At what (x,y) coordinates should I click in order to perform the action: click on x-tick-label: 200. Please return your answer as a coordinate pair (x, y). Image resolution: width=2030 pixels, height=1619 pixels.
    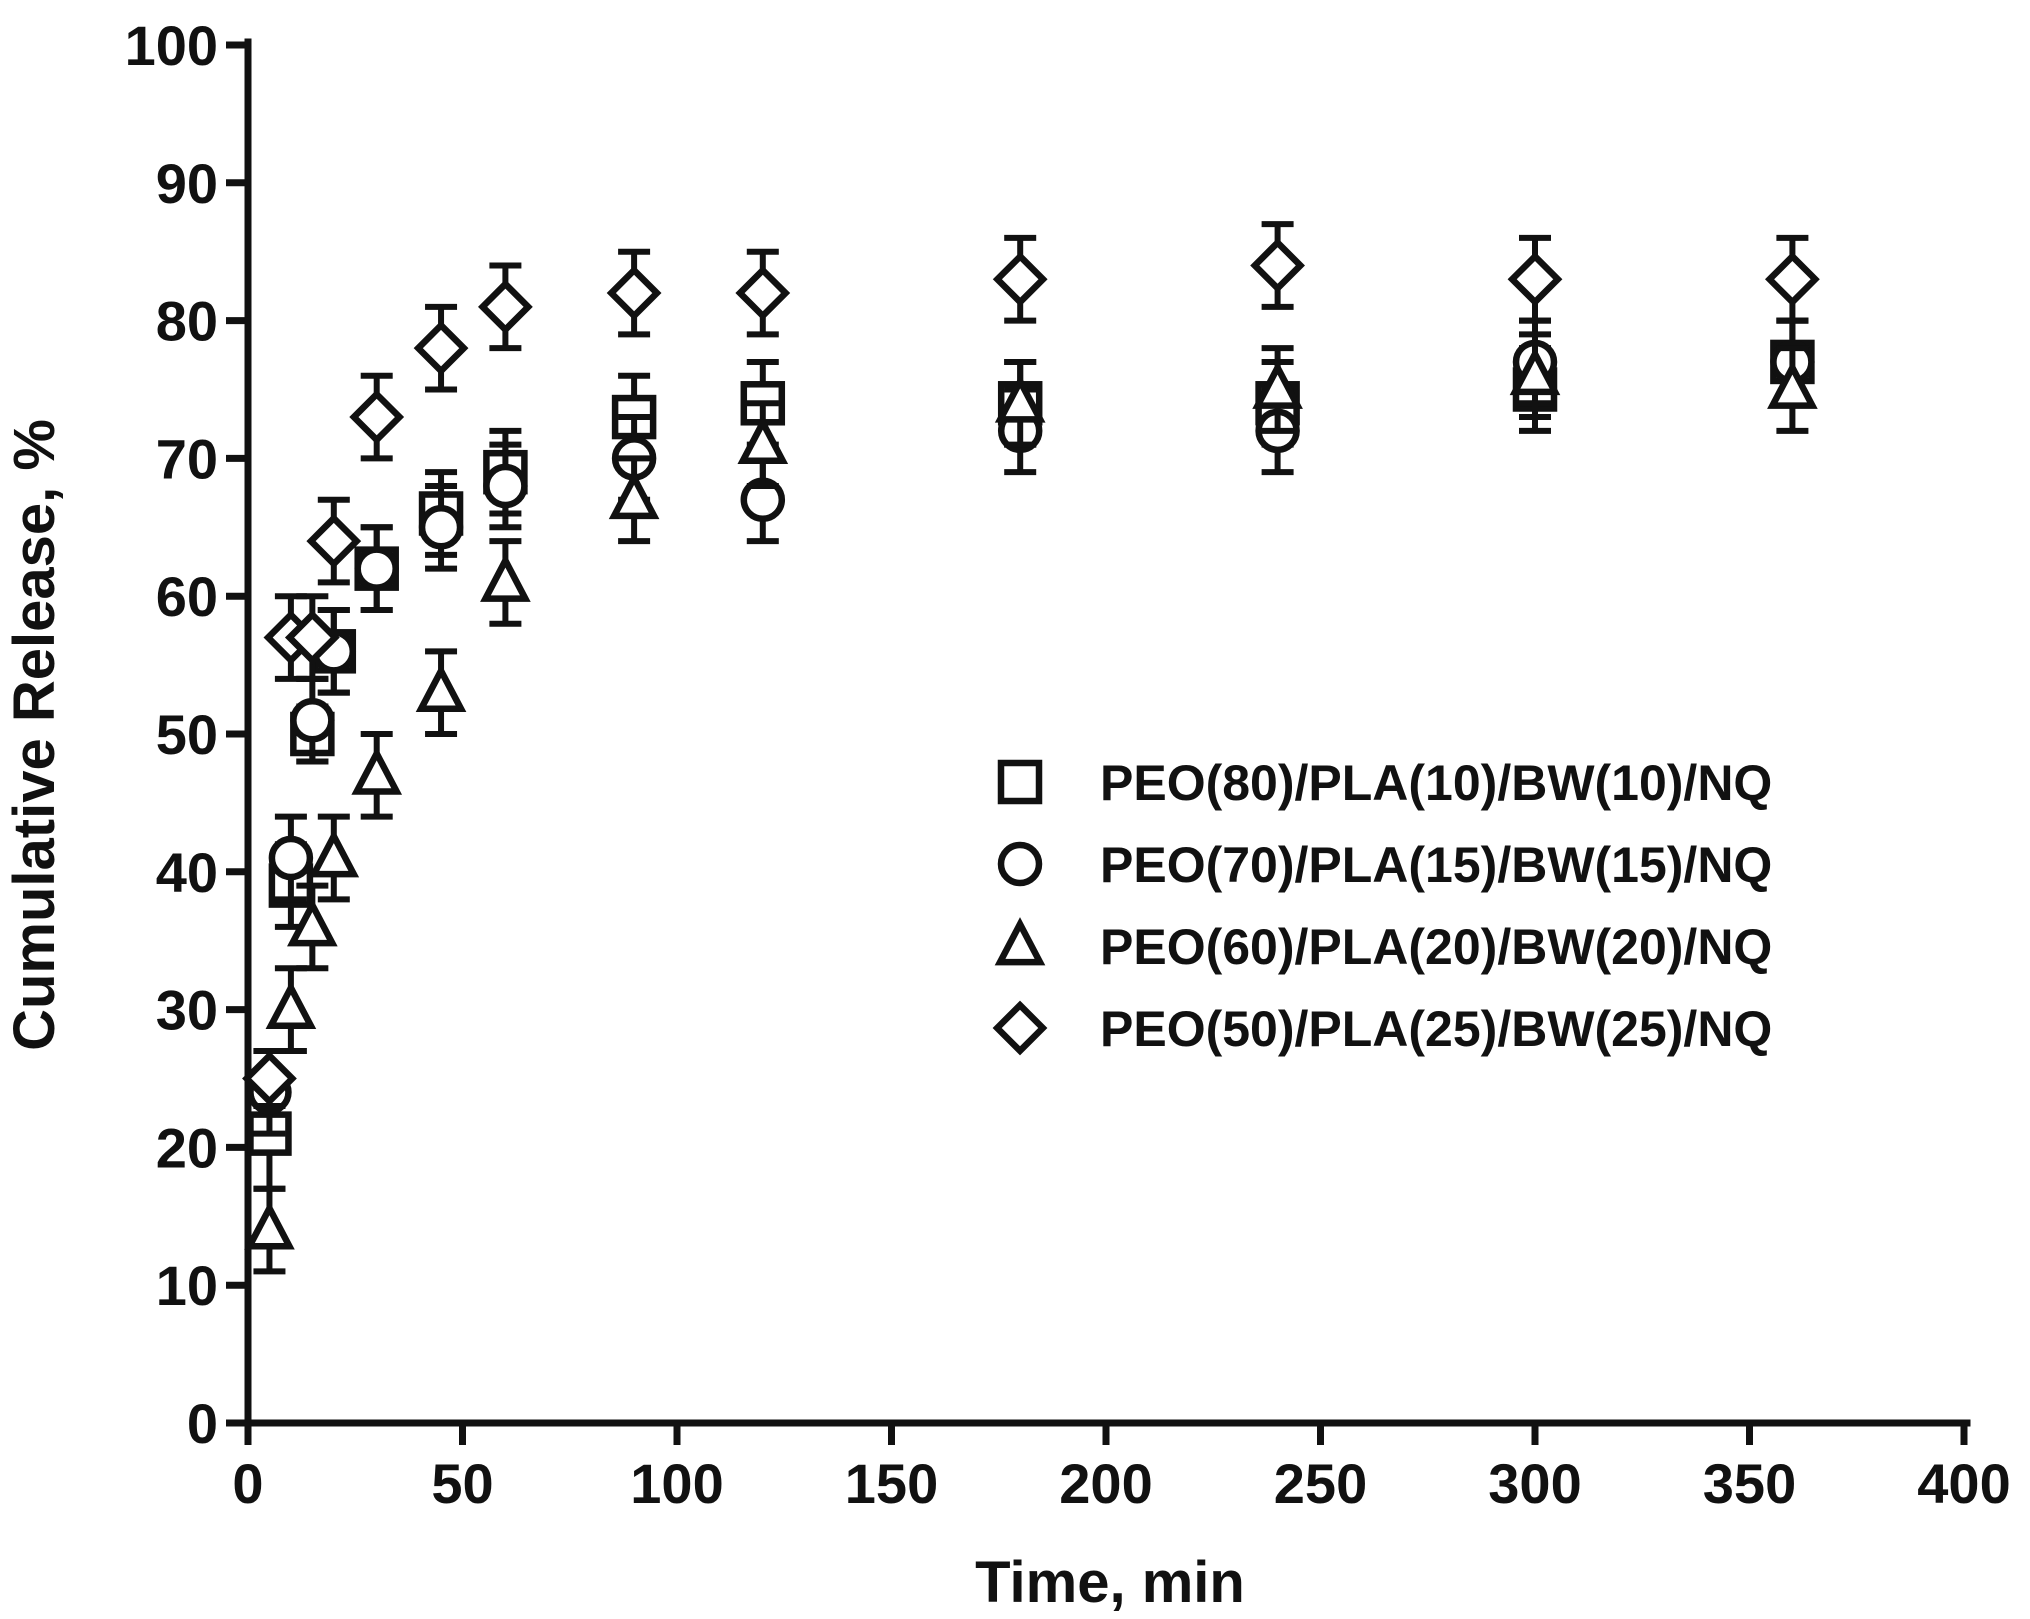
    Looking at the image, I should click on (1105, 1483).